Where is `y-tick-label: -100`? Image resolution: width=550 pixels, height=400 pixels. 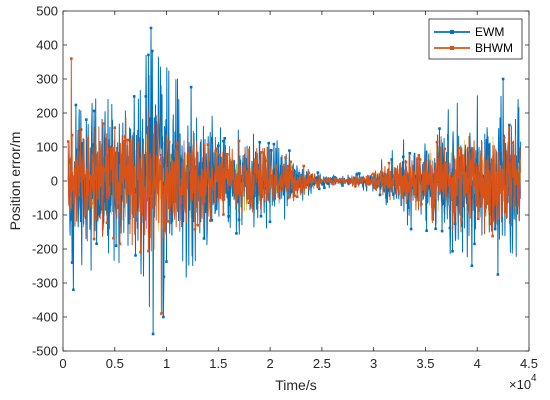
y-tick-label: -100 is located at coordinates (45, 215).